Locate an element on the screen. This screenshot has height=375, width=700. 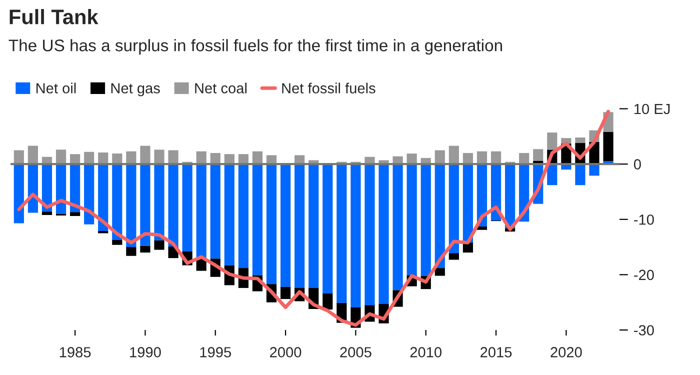
x-tick-label: 2015 is located at coordinates (496, 352).